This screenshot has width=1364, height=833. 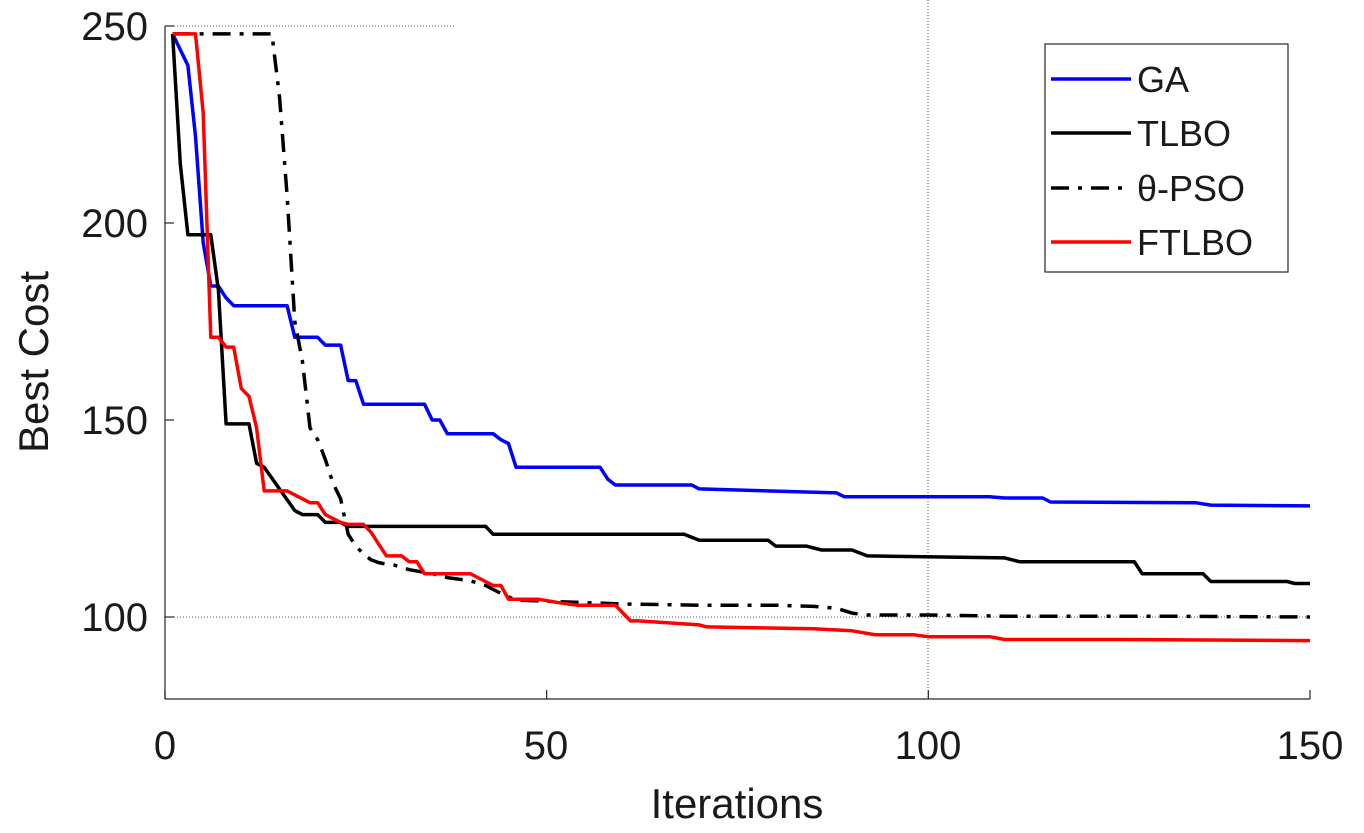 What do you see at coordinates (114, 224) in the screenshot?
I see `y-tick-label-200: 200` at bounding box center [114, 224].